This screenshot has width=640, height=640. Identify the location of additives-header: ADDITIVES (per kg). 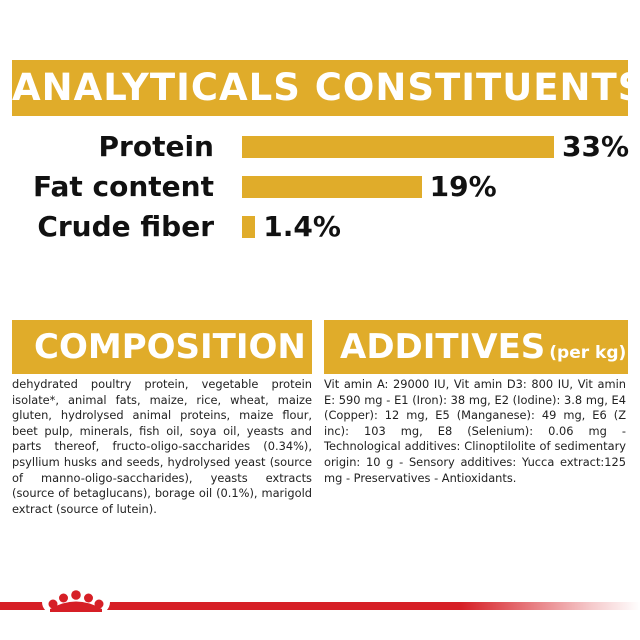
(476, 347).